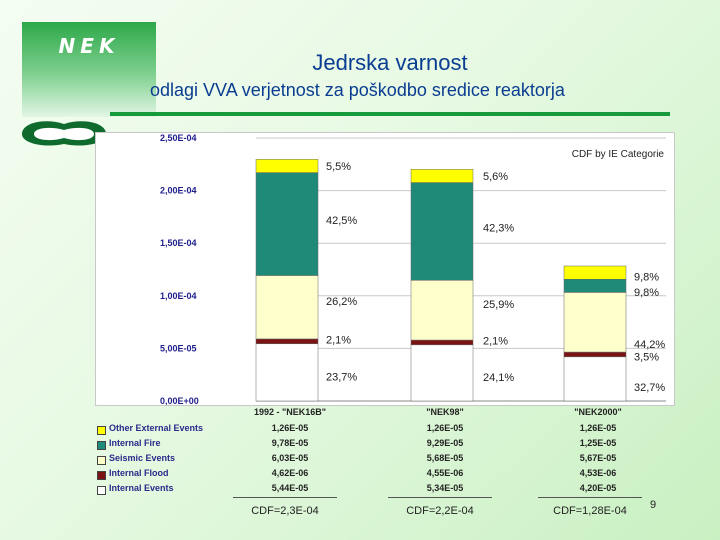  What do you see at coordinates (178, 348) in the screenshot?
I see `y-tick-label: 5,00E-05` at bounding box center [178, 348].